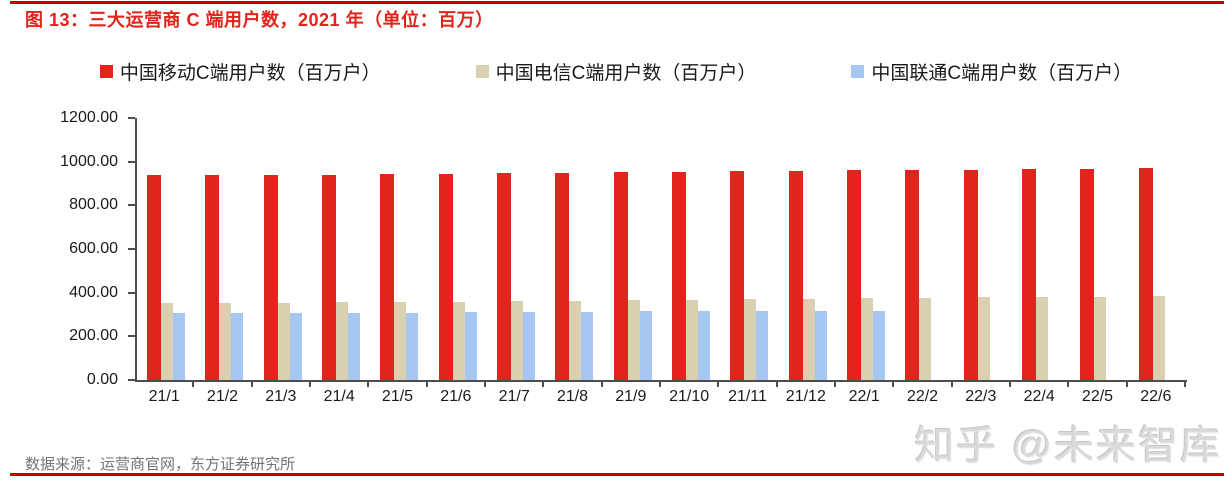  I want to click on bar-group-22/4, so click(1041, 249).